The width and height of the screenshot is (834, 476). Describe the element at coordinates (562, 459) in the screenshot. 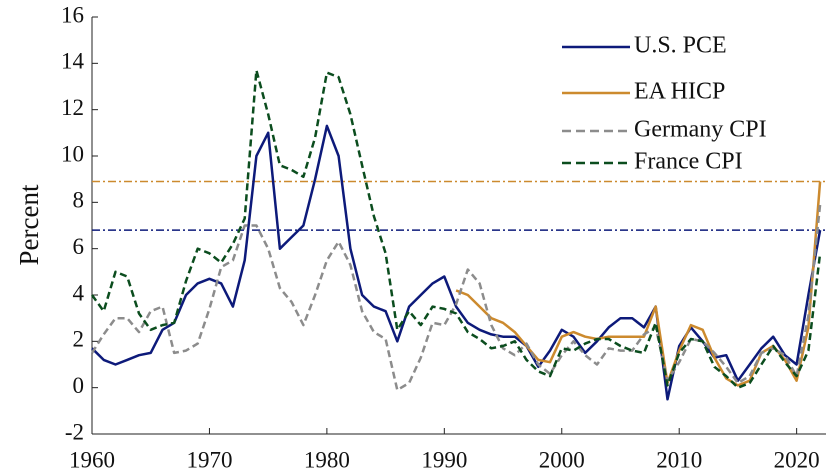

I see `x-tick-label: 2000` at that location.